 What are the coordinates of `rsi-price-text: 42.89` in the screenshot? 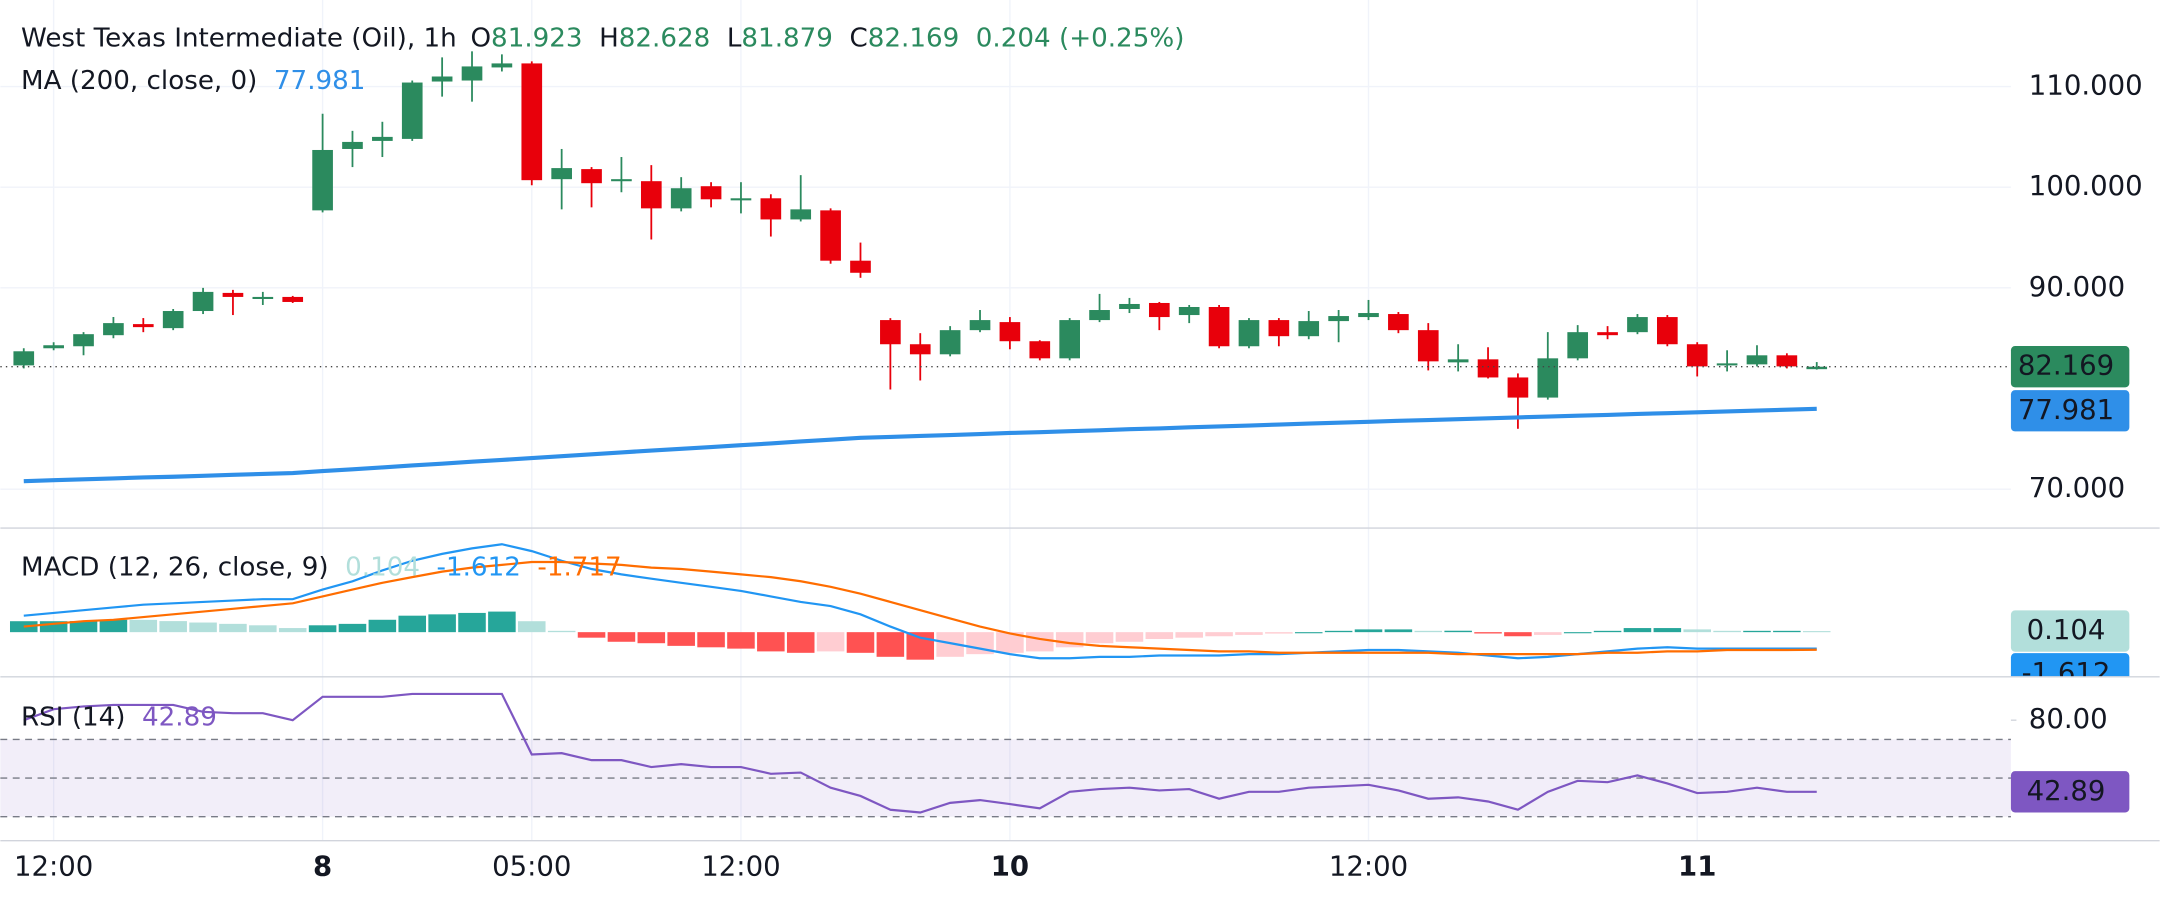 It's located at (2066, 791).